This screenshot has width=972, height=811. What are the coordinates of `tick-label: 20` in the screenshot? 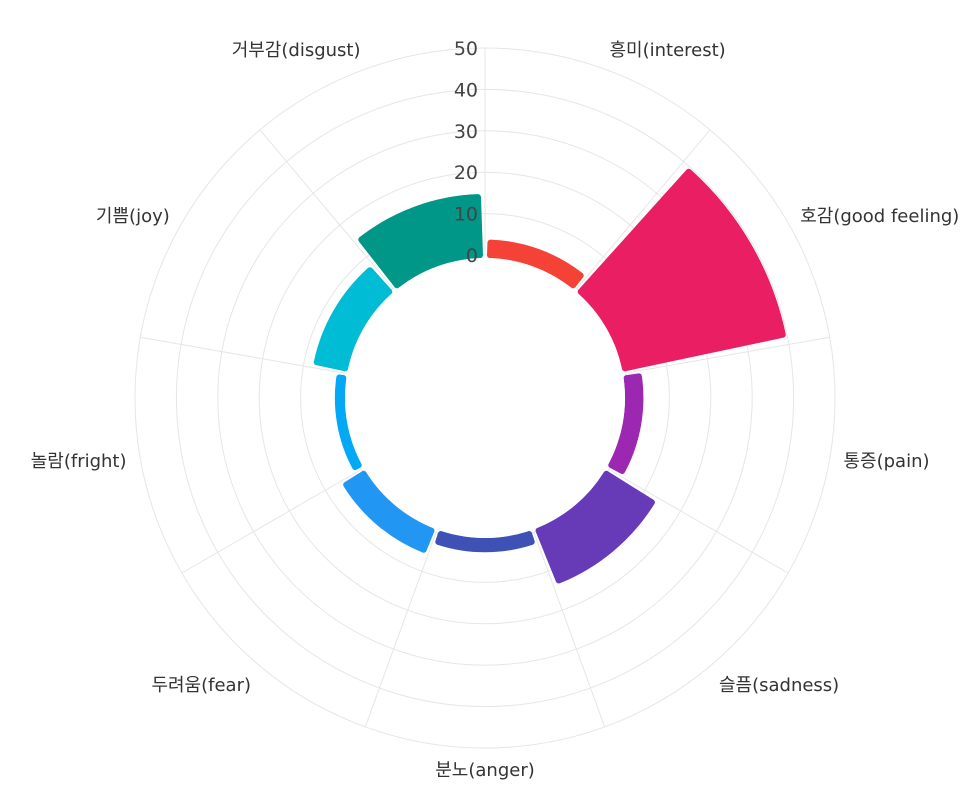 It's located at (466, 173).